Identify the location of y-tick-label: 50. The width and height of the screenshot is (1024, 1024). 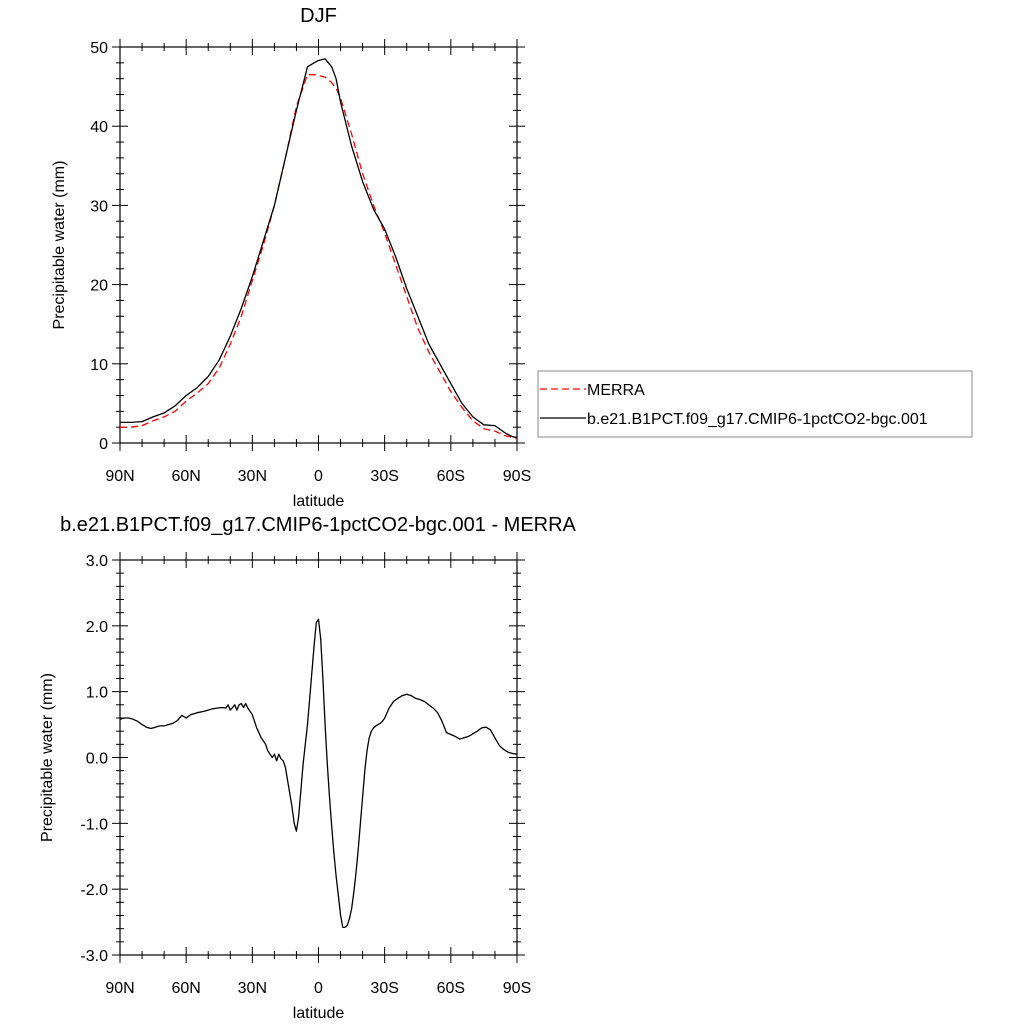
(99, 48).